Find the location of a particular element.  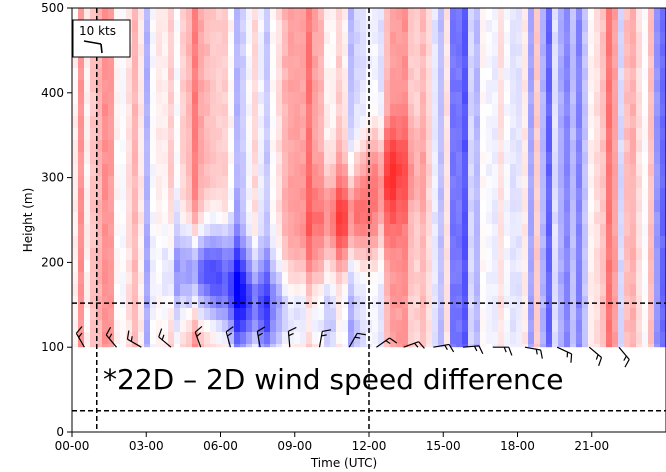

barb-staff is located at coordinates (228, 339).